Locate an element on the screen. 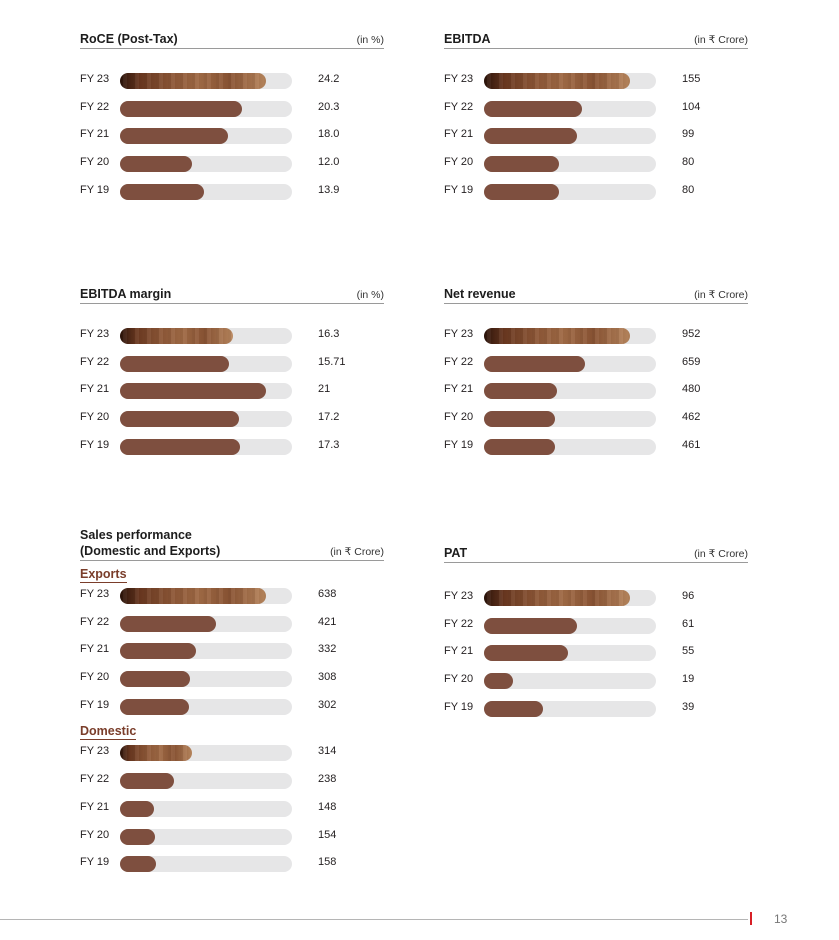  chart-title-line-1: Sales performance is located at coordinates (136, 535).